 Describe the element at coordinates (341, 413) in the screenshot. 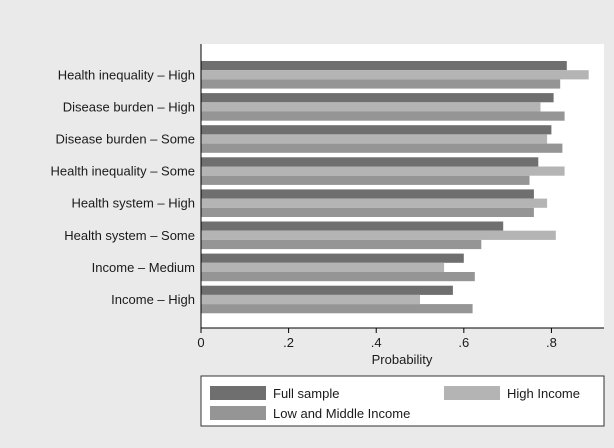

I see `legend-label: Low and Middle Income` at that location.